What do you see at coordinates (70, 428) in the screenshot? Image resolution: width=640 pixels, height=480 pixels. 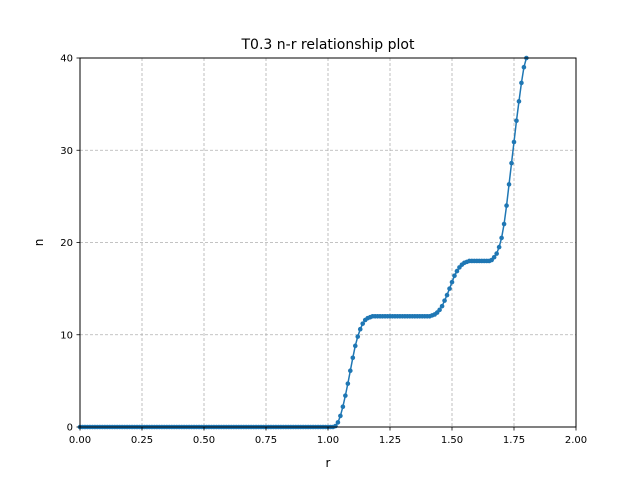 I see `y-tick-label: 0` at bounding box center [70, 428].